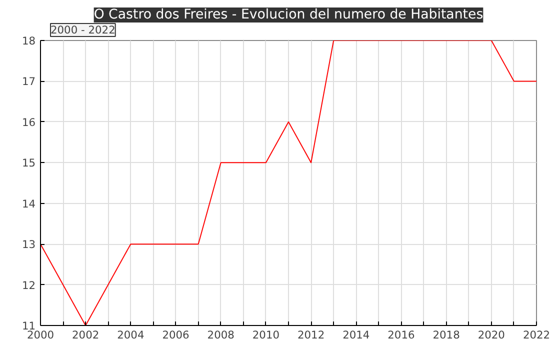  What do you see at coordinates (29, 163) in the screenshot?
I see `y-tick-label: 15` at bounding box center [29, 163].